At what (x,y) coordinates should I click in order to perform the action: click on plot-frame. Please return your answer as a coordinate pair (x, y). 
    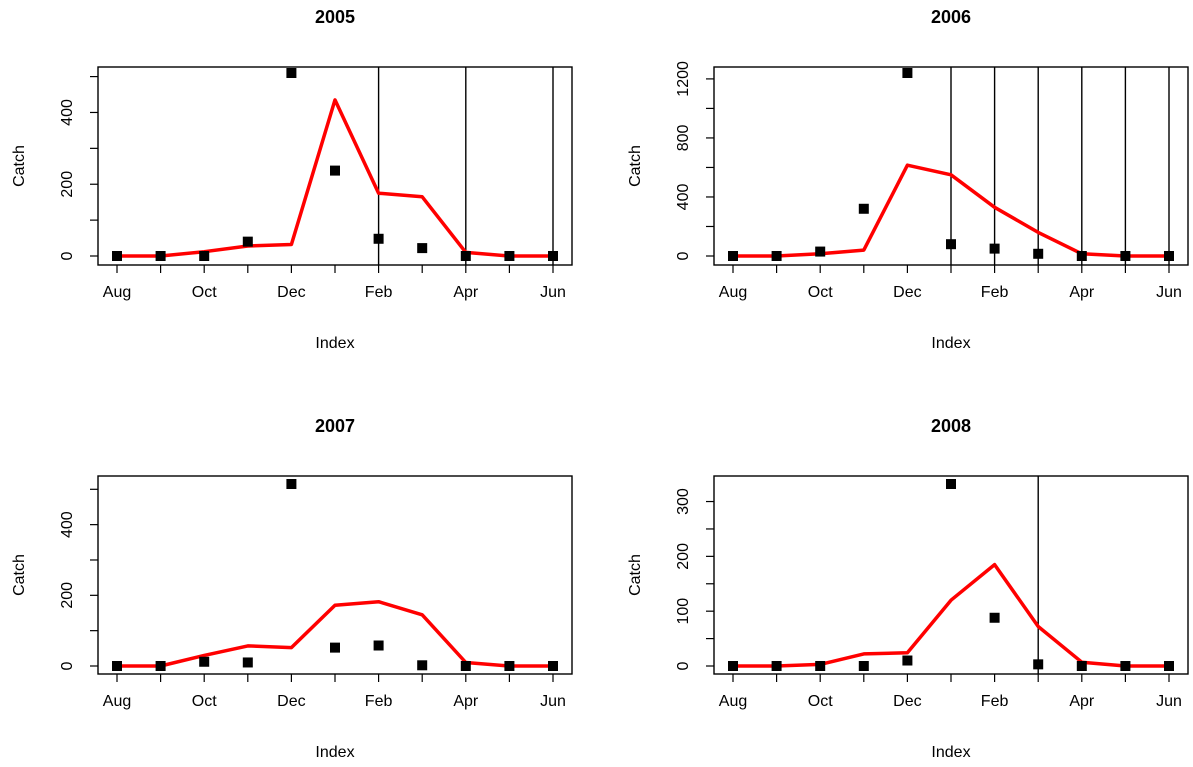
    Looking at the image, I should click on (951, 575).